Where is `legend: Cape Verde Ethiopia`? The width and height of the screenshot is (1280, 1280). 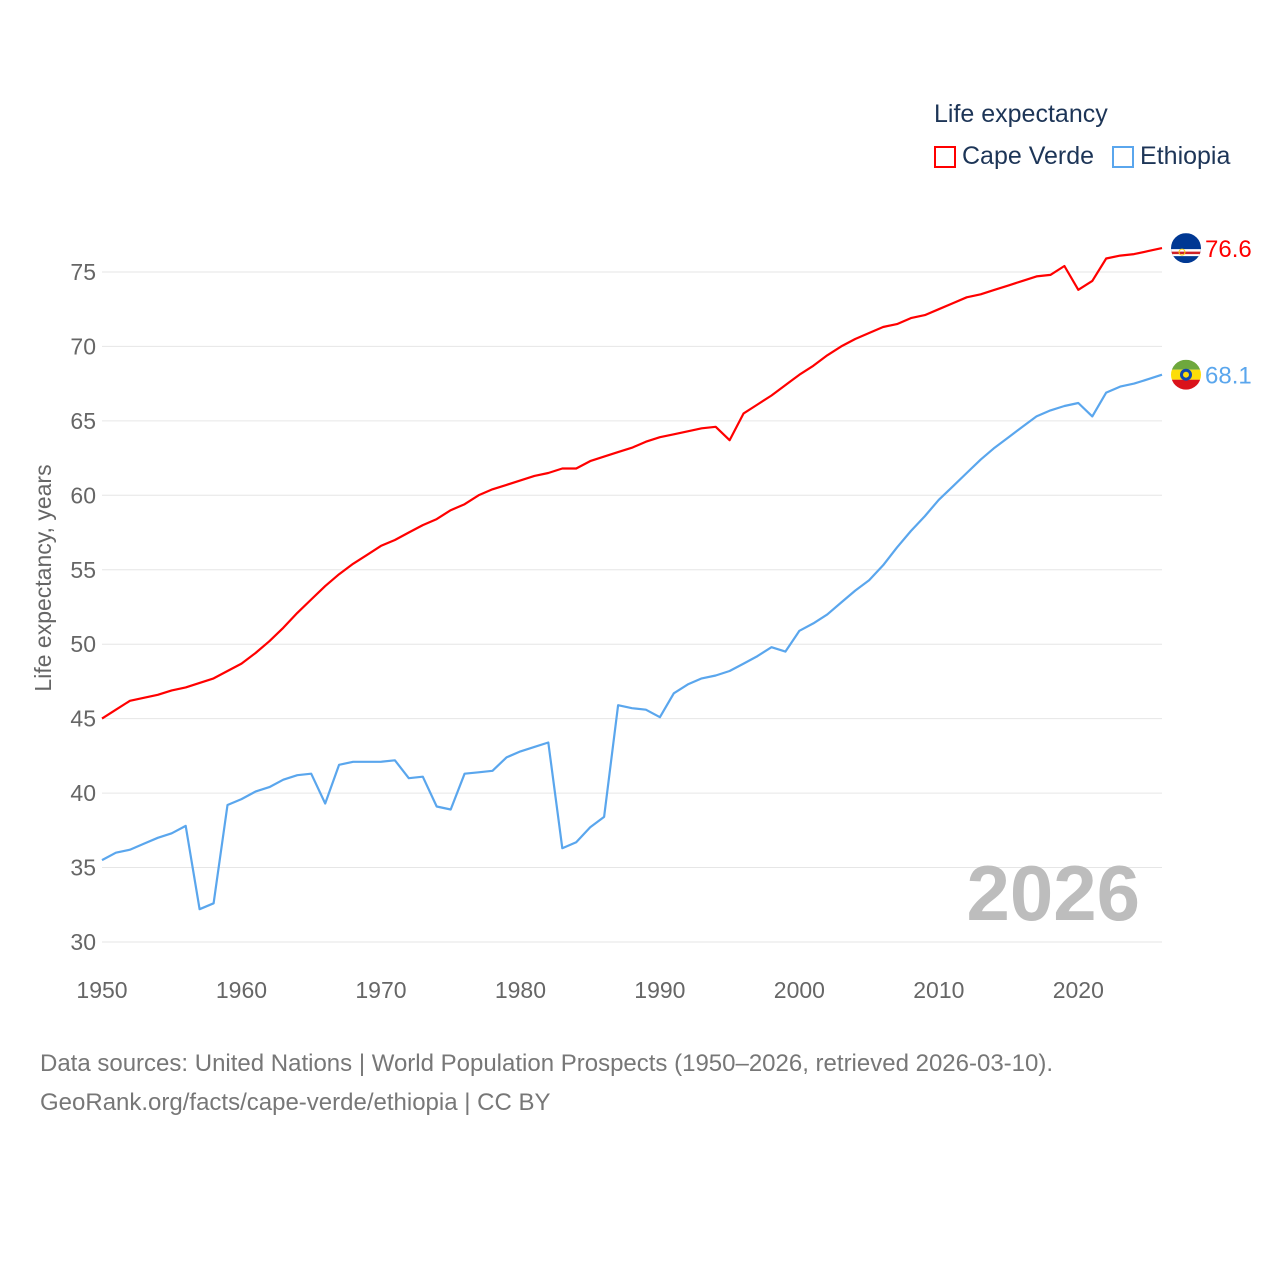
legend: Cape Verde Ethiopia is located at coordinates (1082, 156).